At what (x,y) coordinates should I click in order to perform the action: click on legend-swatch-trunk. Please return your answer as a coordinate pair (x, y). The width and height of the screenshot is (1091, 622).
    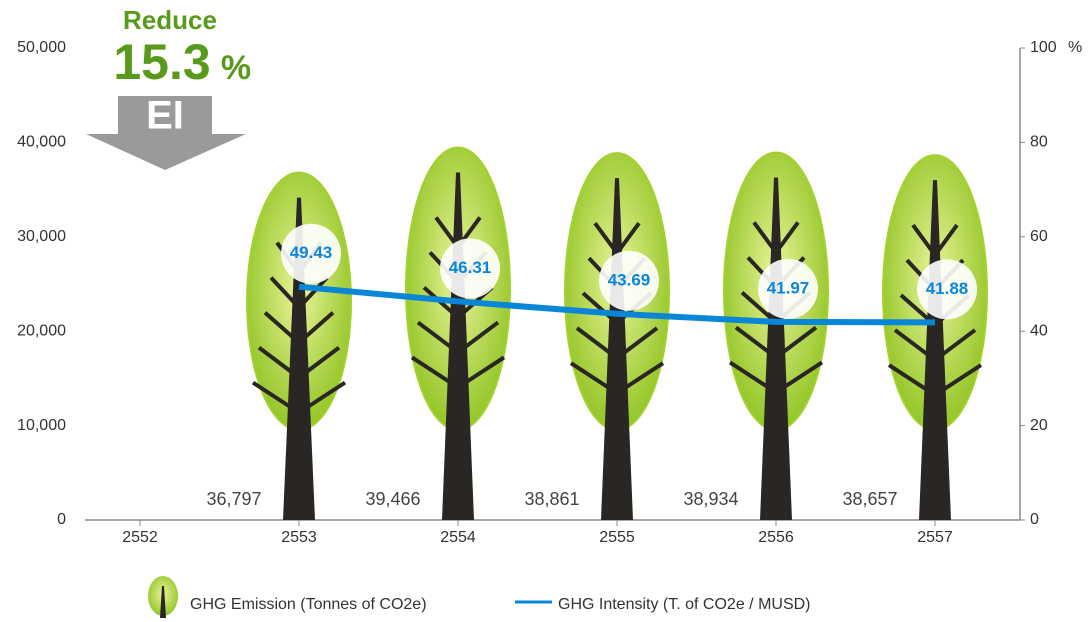
    Looking at the image, I should click on (163, 602).